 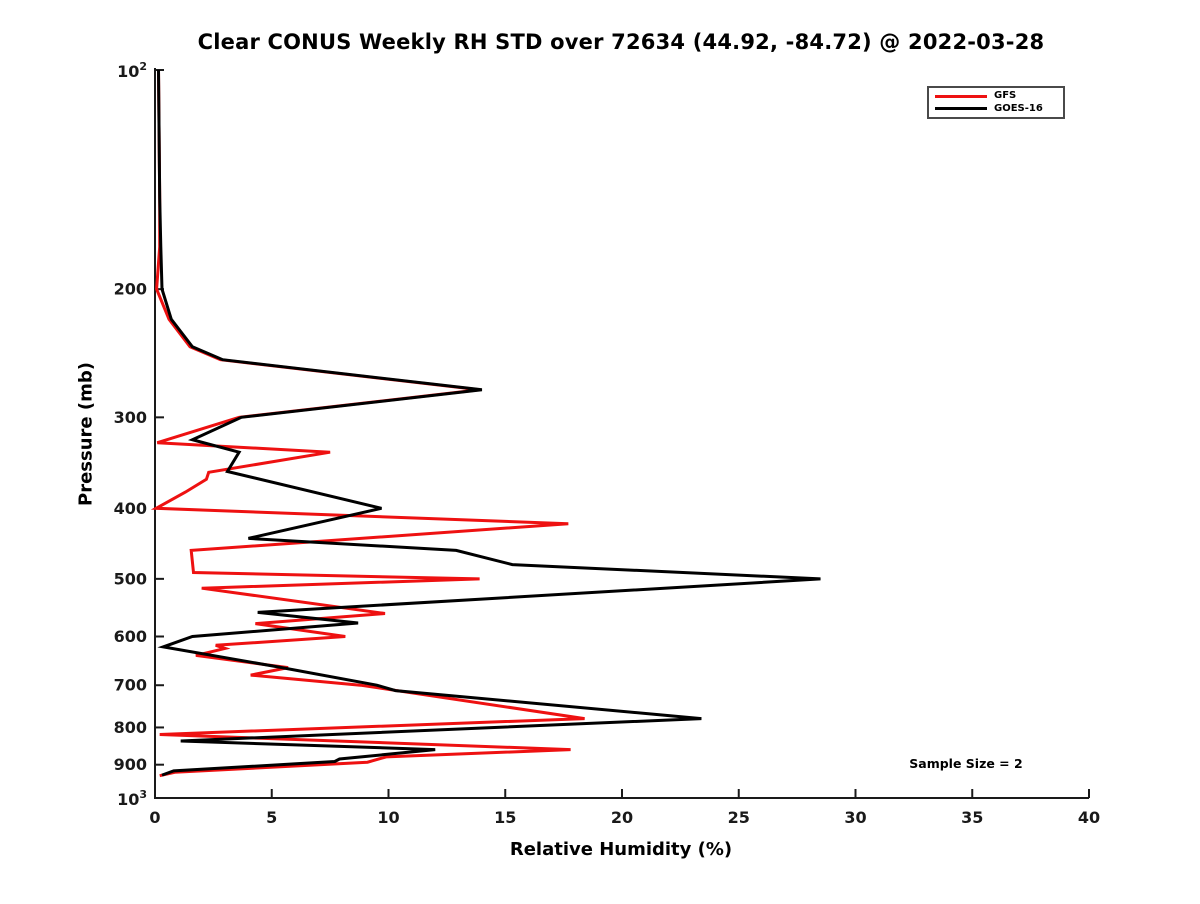 I want to click on legend-box: GFS GOES-16, so click(x=996, y=102).